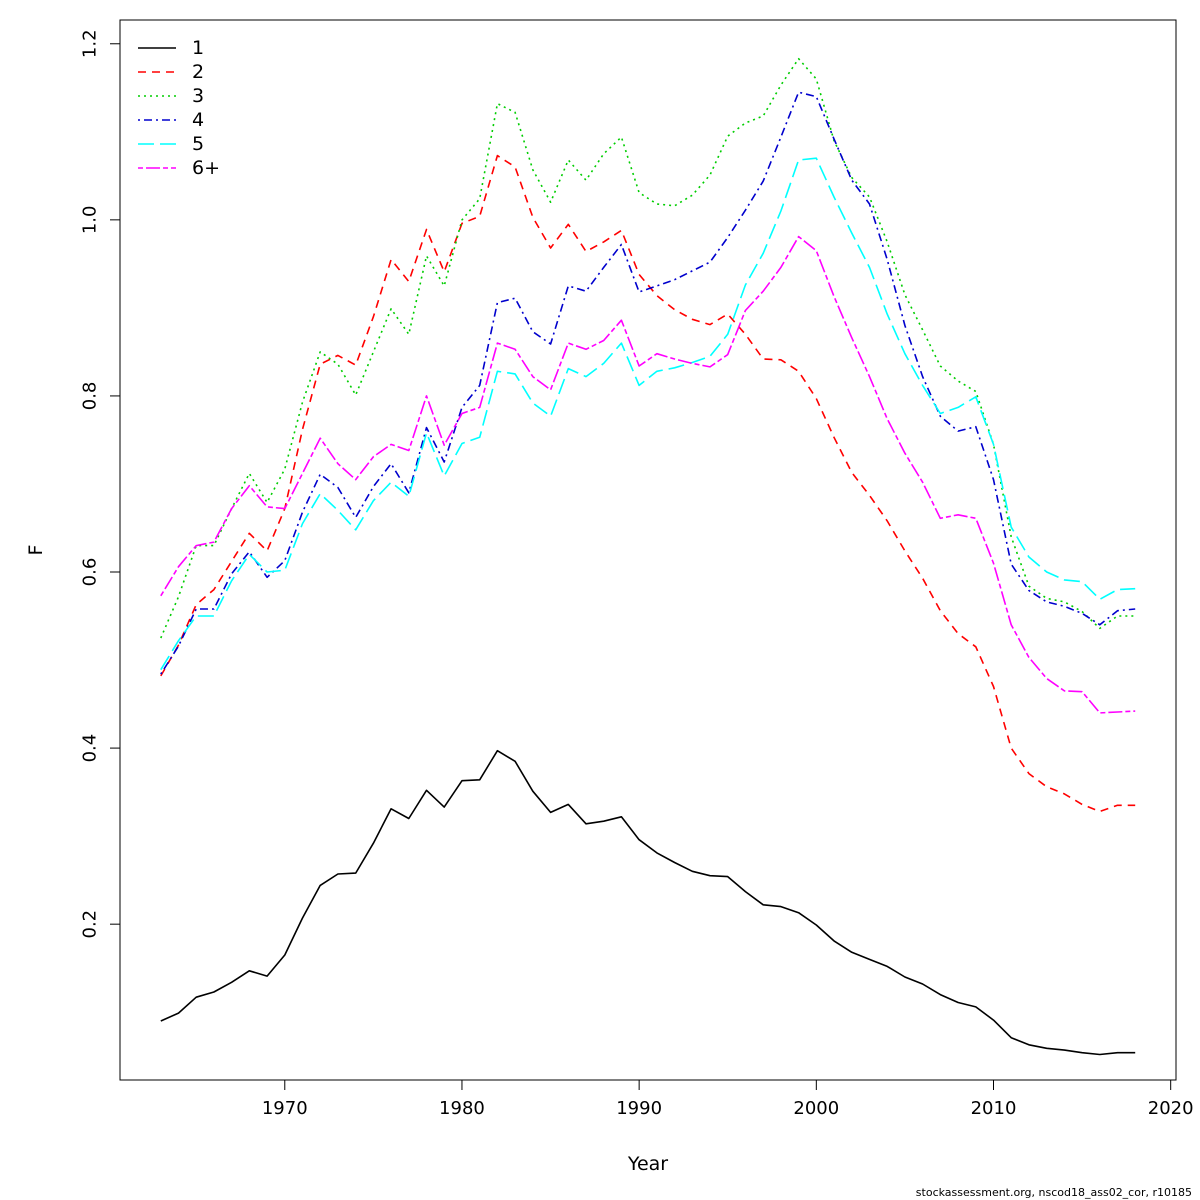 This screenshot has height=1200, width=1200. I want to click on x-tick-label: 2000, so click(816, 1108).